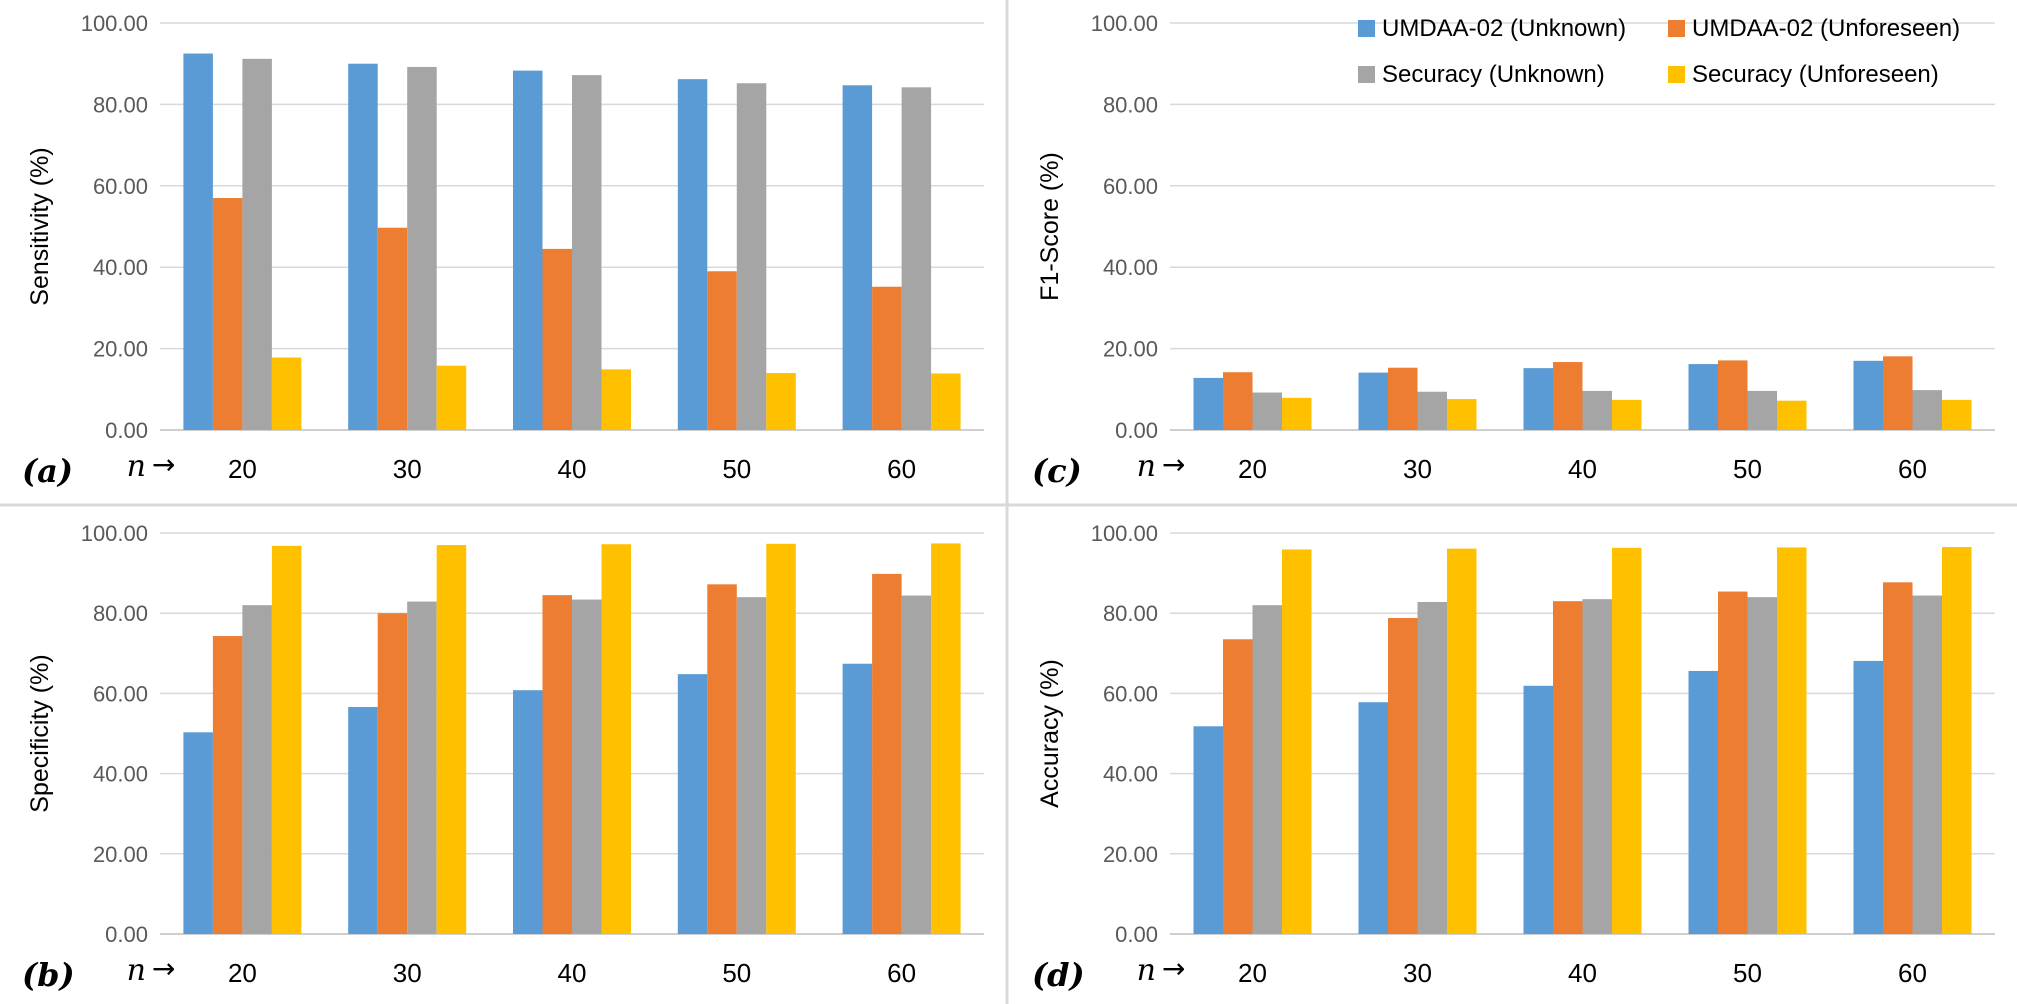  Describe the element at coordinates (1058, 975) in the screenshot. I see `panel-label-d: (d)` at that location.